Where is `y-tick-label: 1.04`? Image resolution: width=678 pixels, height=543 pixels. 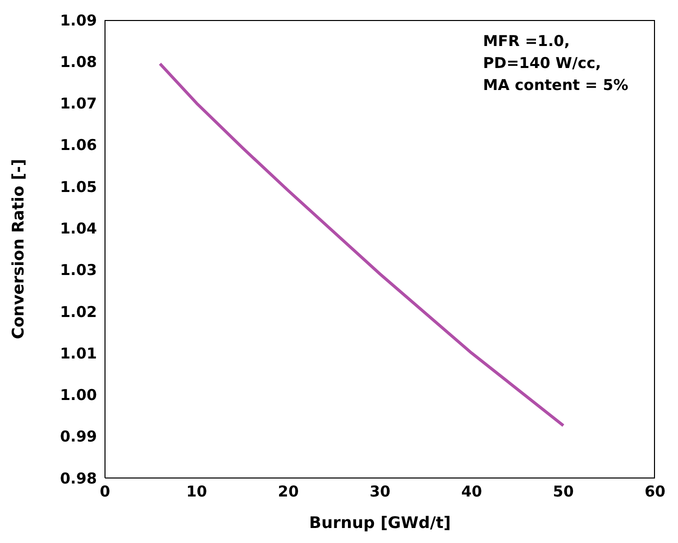
y-tick-label: 1.04 is located at coordinates (78, 229).